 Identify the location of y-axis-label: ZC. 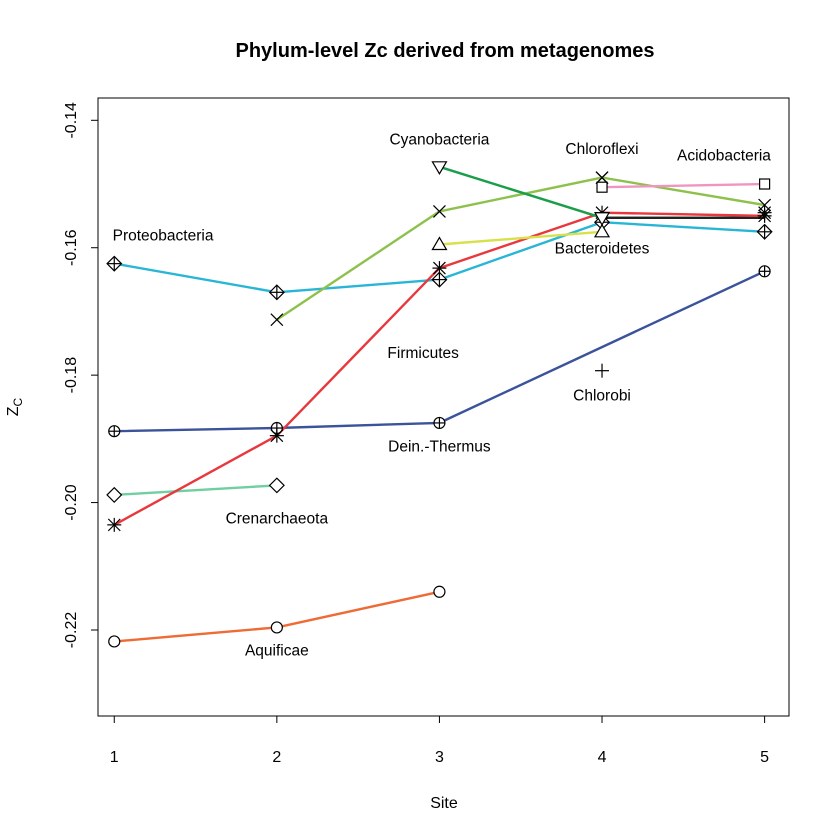
(15, 406).